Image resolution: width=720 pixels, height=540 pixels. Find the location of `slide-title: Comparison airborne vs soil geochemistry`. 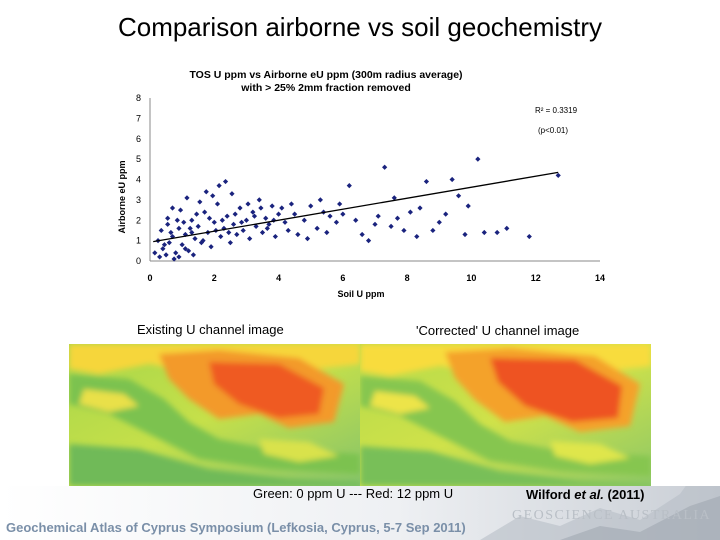

slide-title: Comparison airborne vs soil geochemistry is located at coordinates (360, 27).